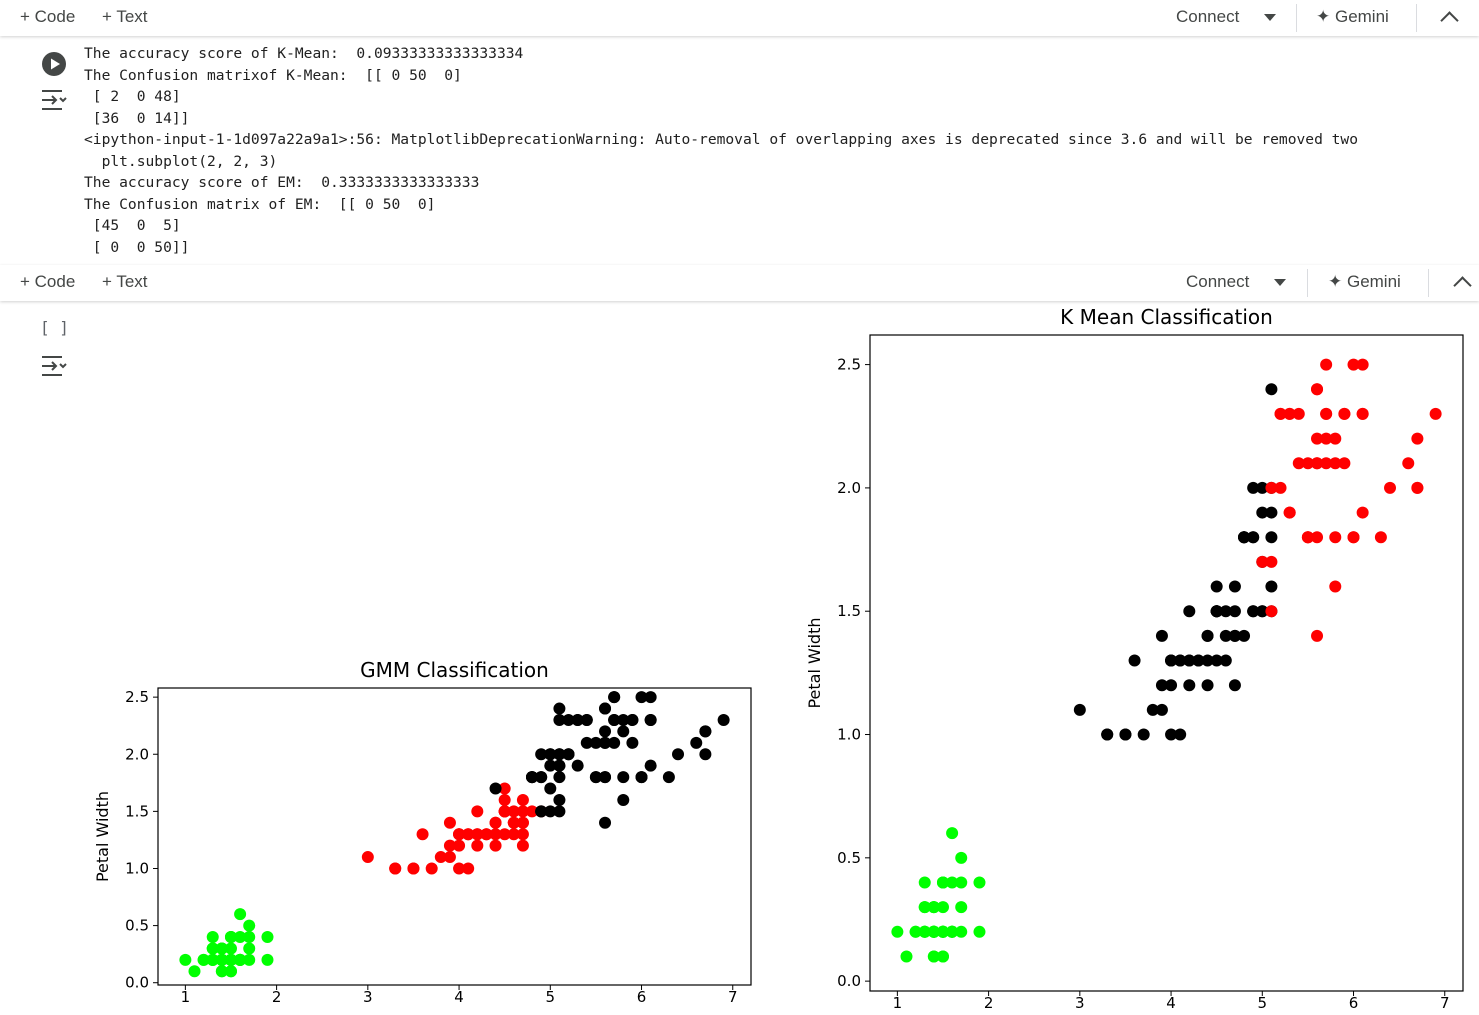  Describe the element at coordinates (1171, 1003) in the screenshot. I see `x-tick-label: 4` at that location.